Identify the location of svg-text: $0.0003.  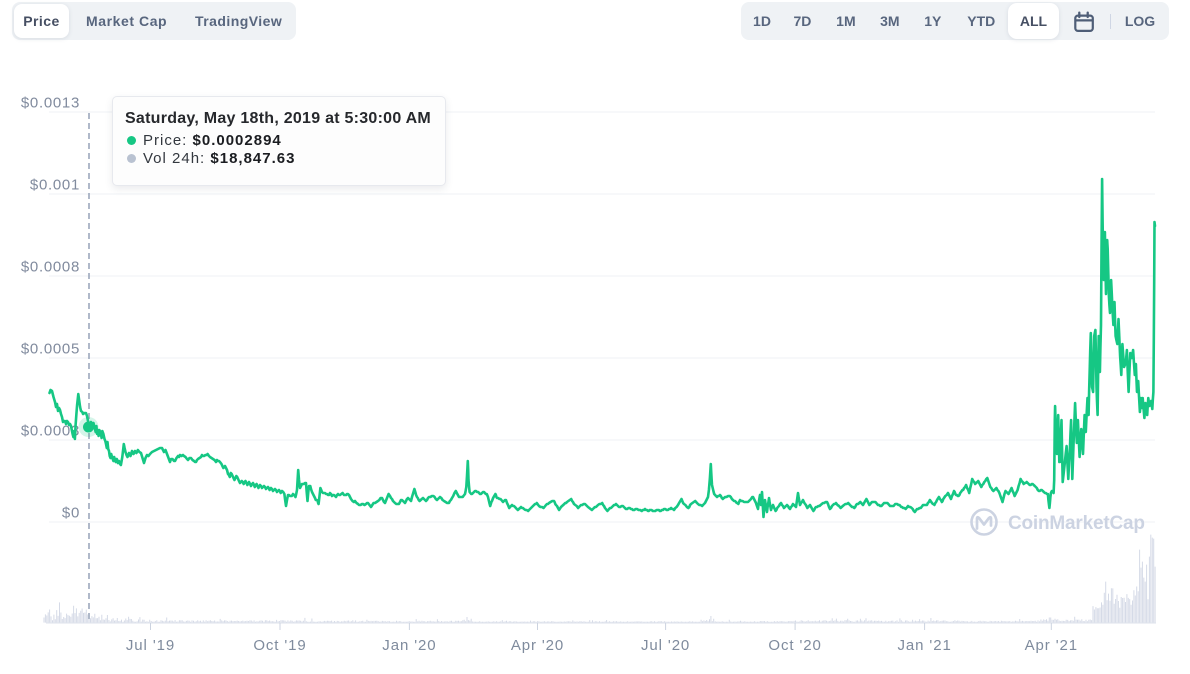
(50, 431).